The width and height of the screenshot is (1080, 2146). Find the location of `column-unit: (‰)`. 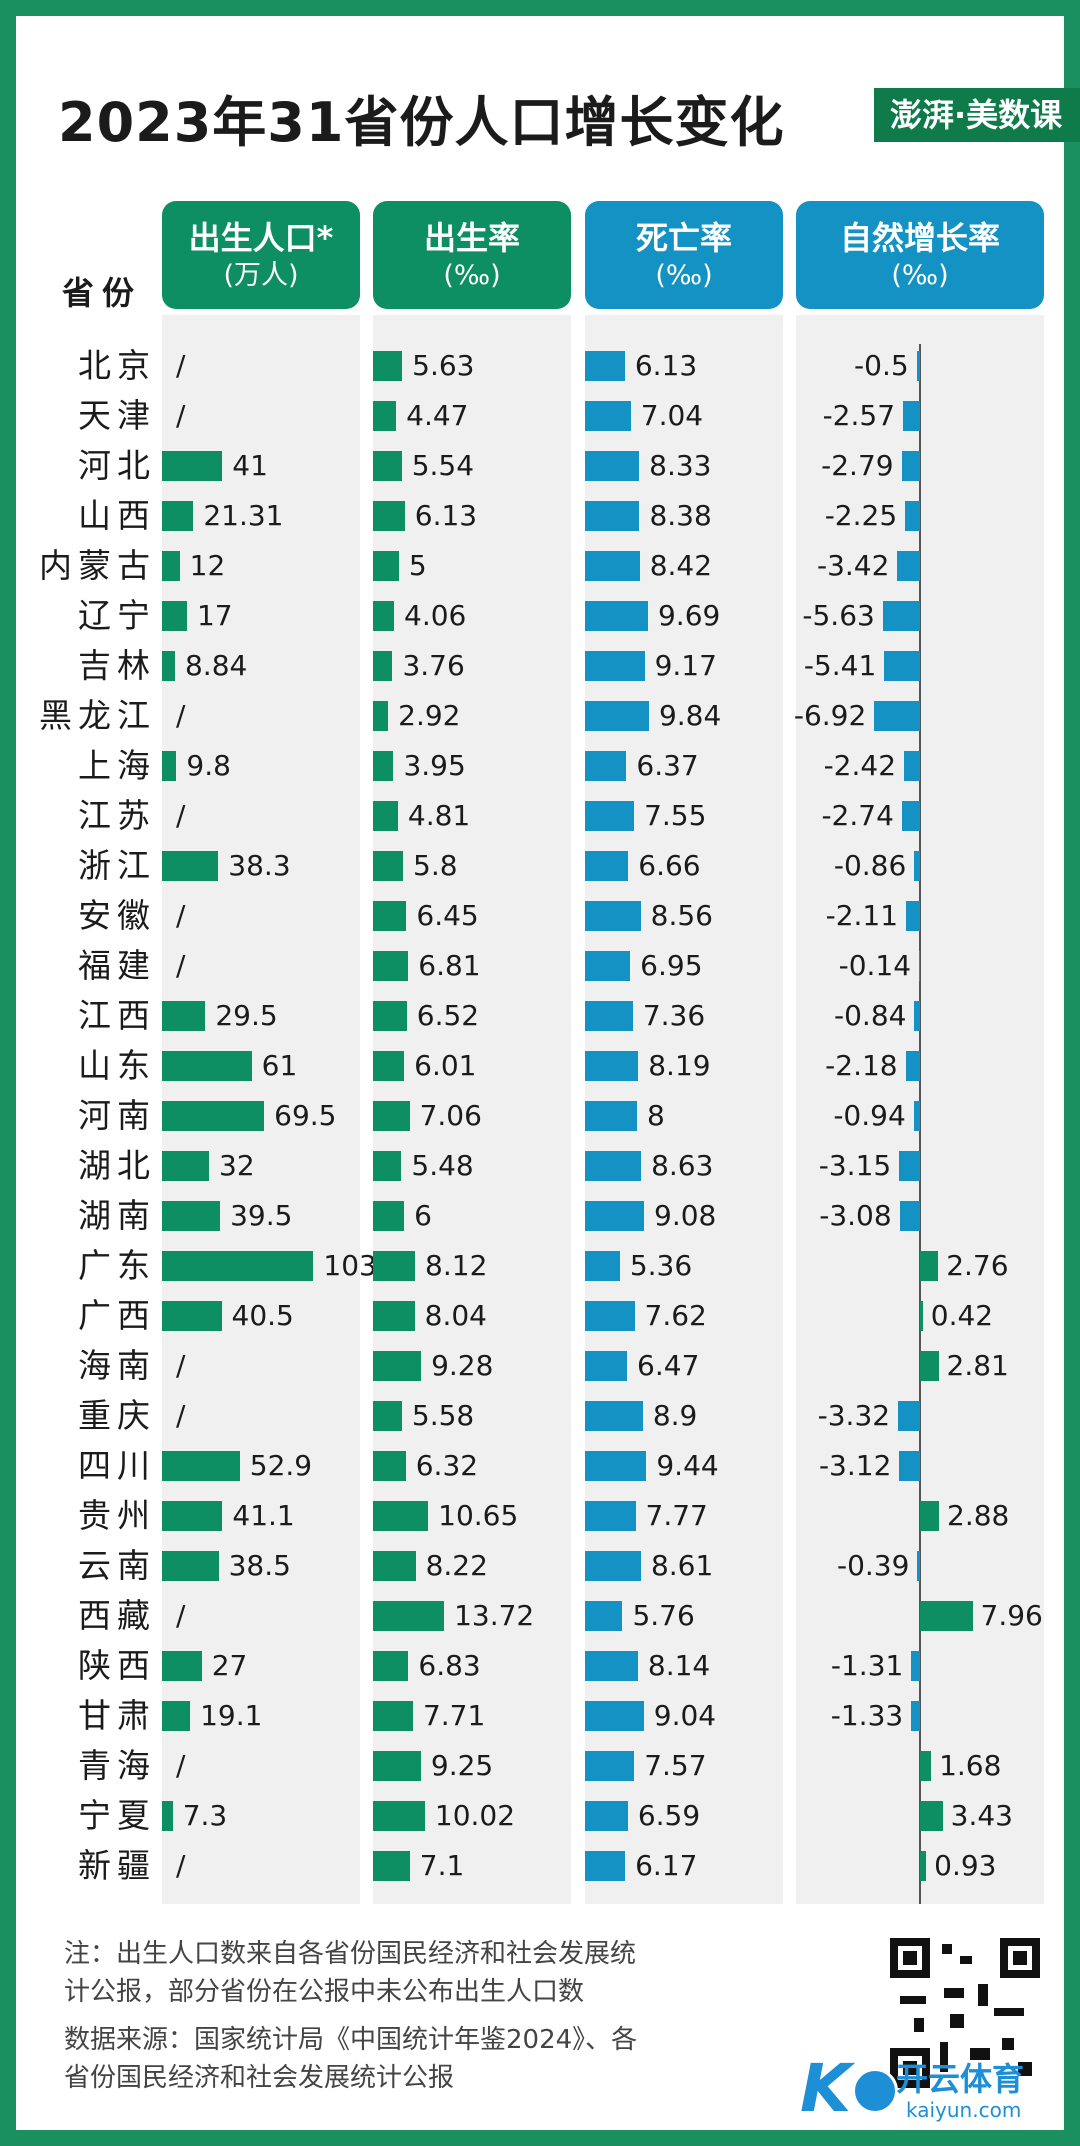

column-unit: (‰) is located at coordinates (920, 275).